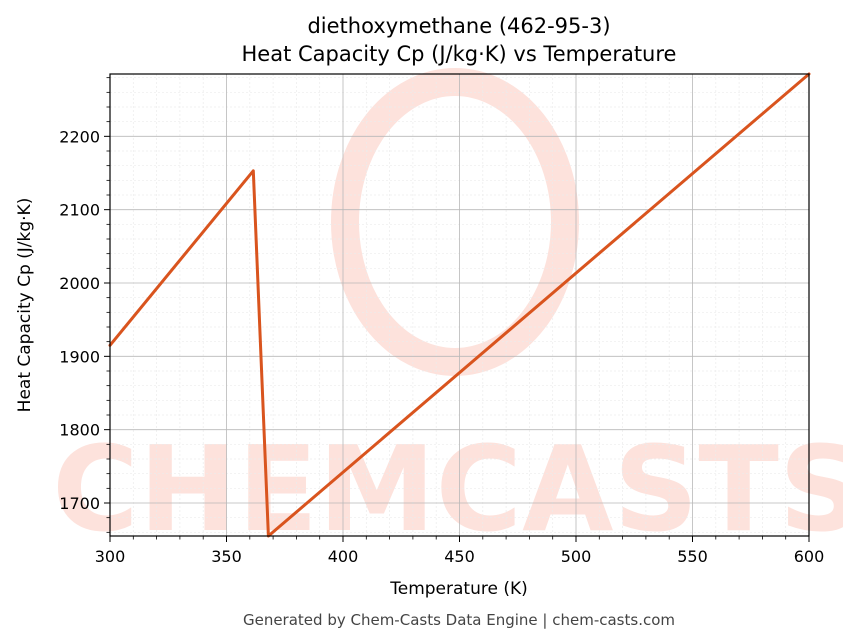 This screenshot has width=843, height=644. I want to click on x-tick-label: 600, so click(809, 556).